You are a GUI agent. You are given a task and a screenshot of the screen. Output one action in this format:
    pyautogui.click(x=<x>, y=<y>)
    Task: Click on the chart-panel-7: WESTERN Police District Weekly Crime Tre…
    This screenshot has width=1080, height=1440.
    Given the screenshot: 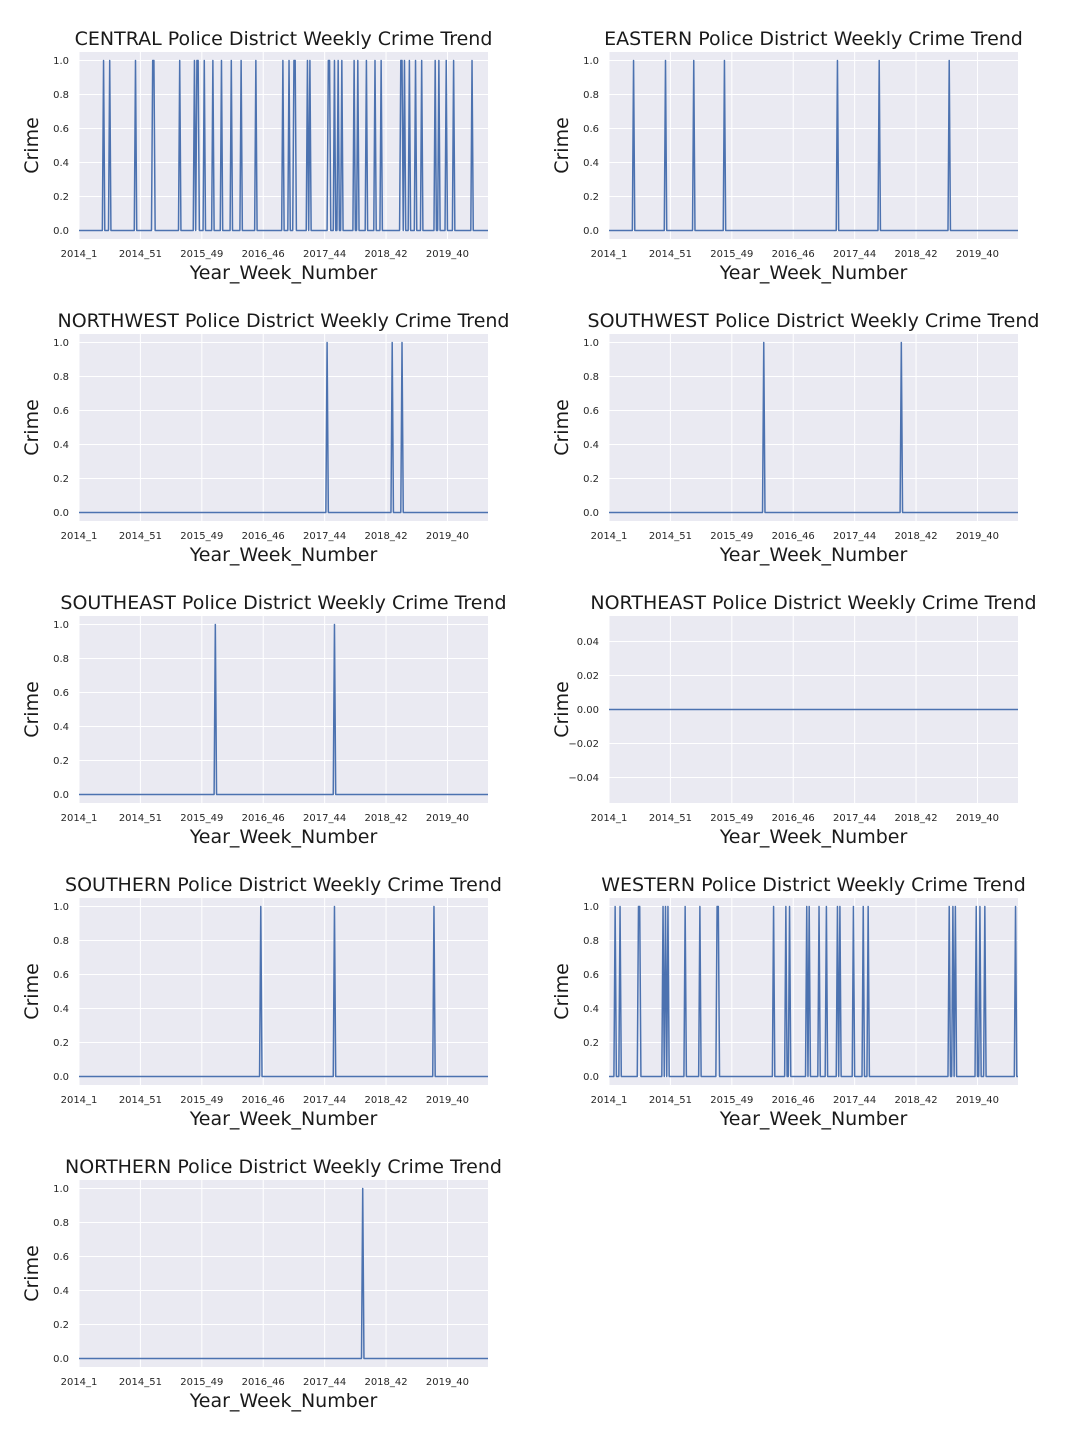 What is the action you would take?
    pyautogui.click(x=788, y=1002)
    